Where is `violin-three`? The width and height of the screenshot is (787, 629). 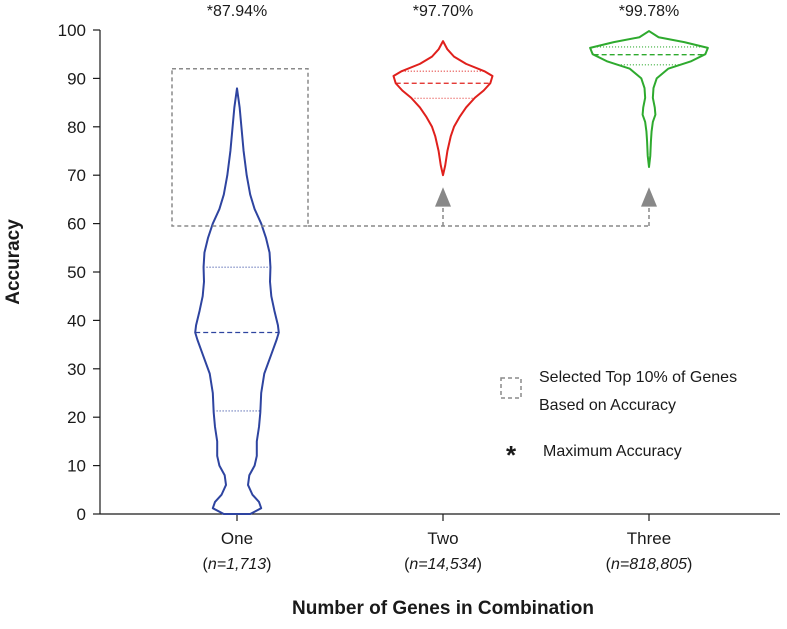
violin-three is located at coordinates (649, 99).